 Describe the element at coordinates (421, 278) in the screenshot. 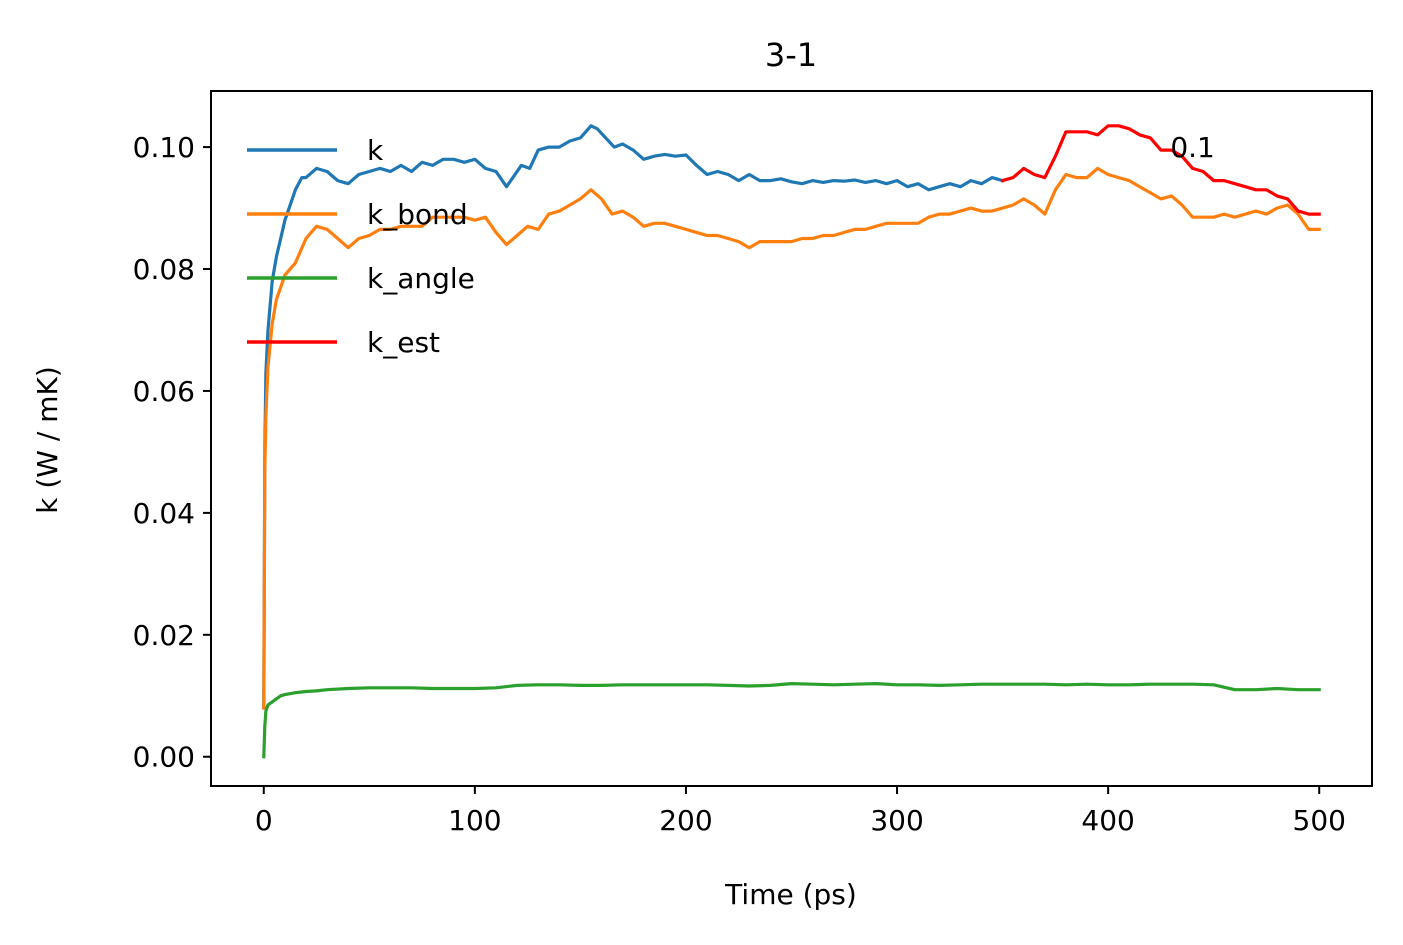

I see `legend-label-k-angle: k_angle` at that location.